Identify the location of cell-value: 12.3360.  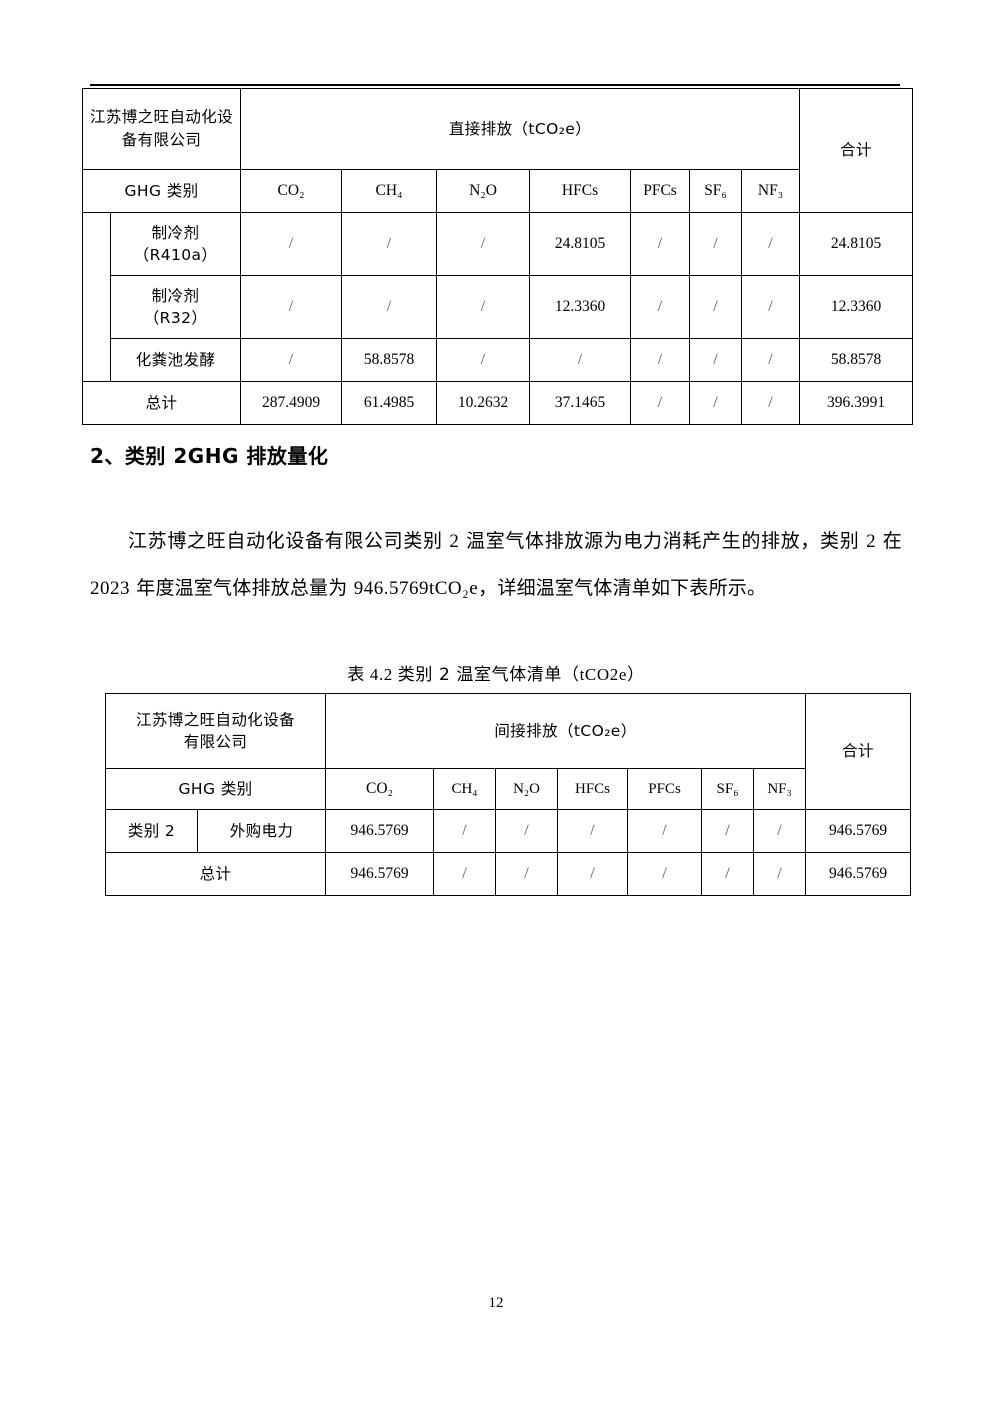
(580, 307).